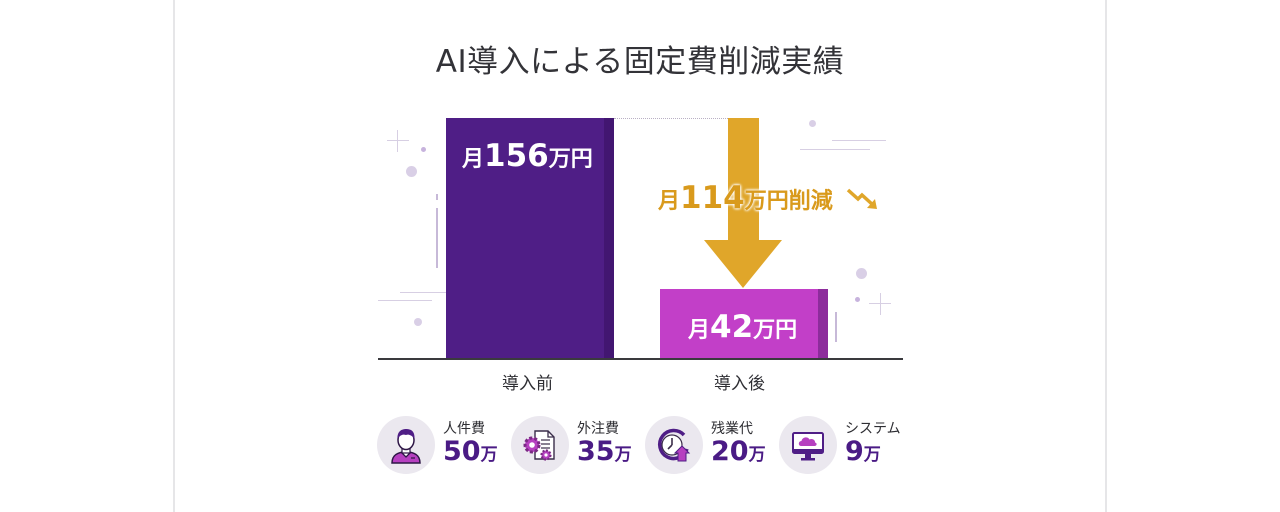 The image size is (1280, 512). Describe the element at coordinates (530, 238) in the screenshot. I see `bar-before: 月156万円` at that location.